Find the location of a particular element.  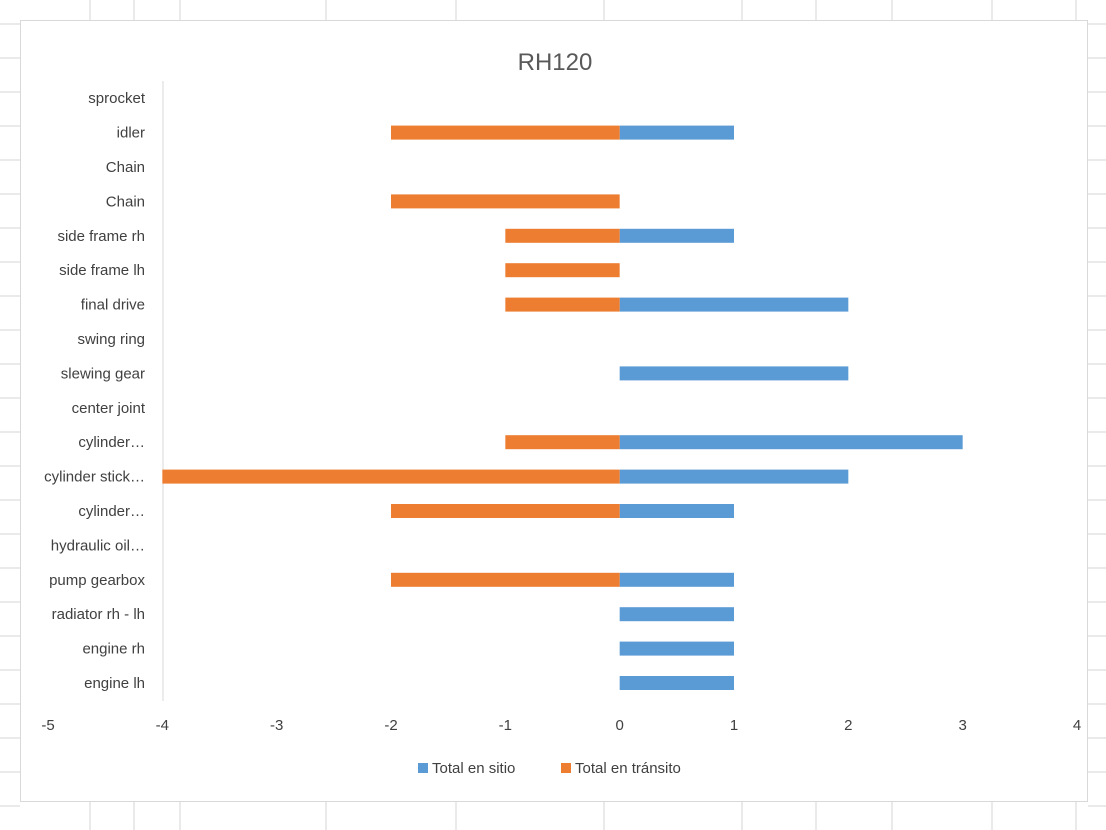

category-label: swing ring is located at coordinates (111, 339).